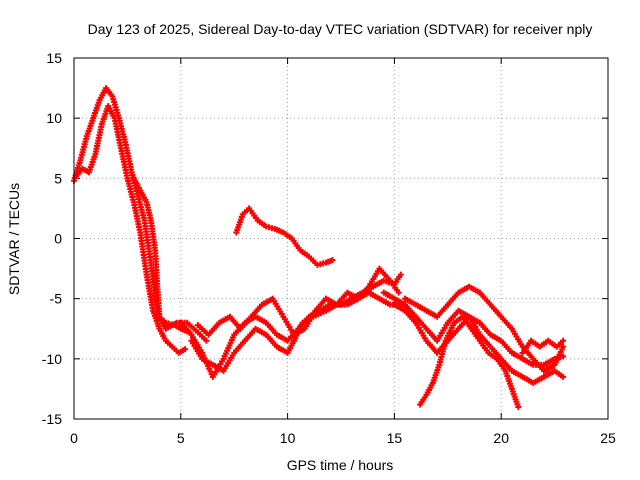  What do you see at coordinates (181, 438) in the screenshot?
I see `x-tick-label: 5` at bounding box center [181, 438].